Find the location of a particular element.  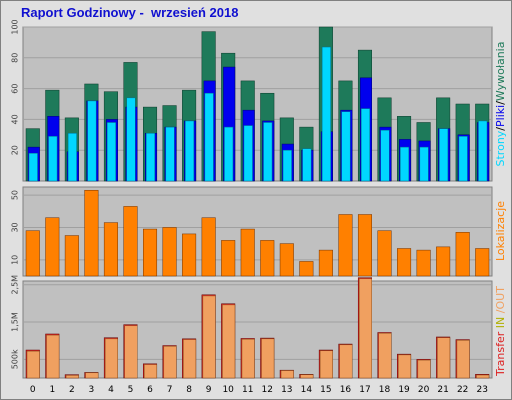

x-tick-label: 21 is located at coordinates (442, 390).